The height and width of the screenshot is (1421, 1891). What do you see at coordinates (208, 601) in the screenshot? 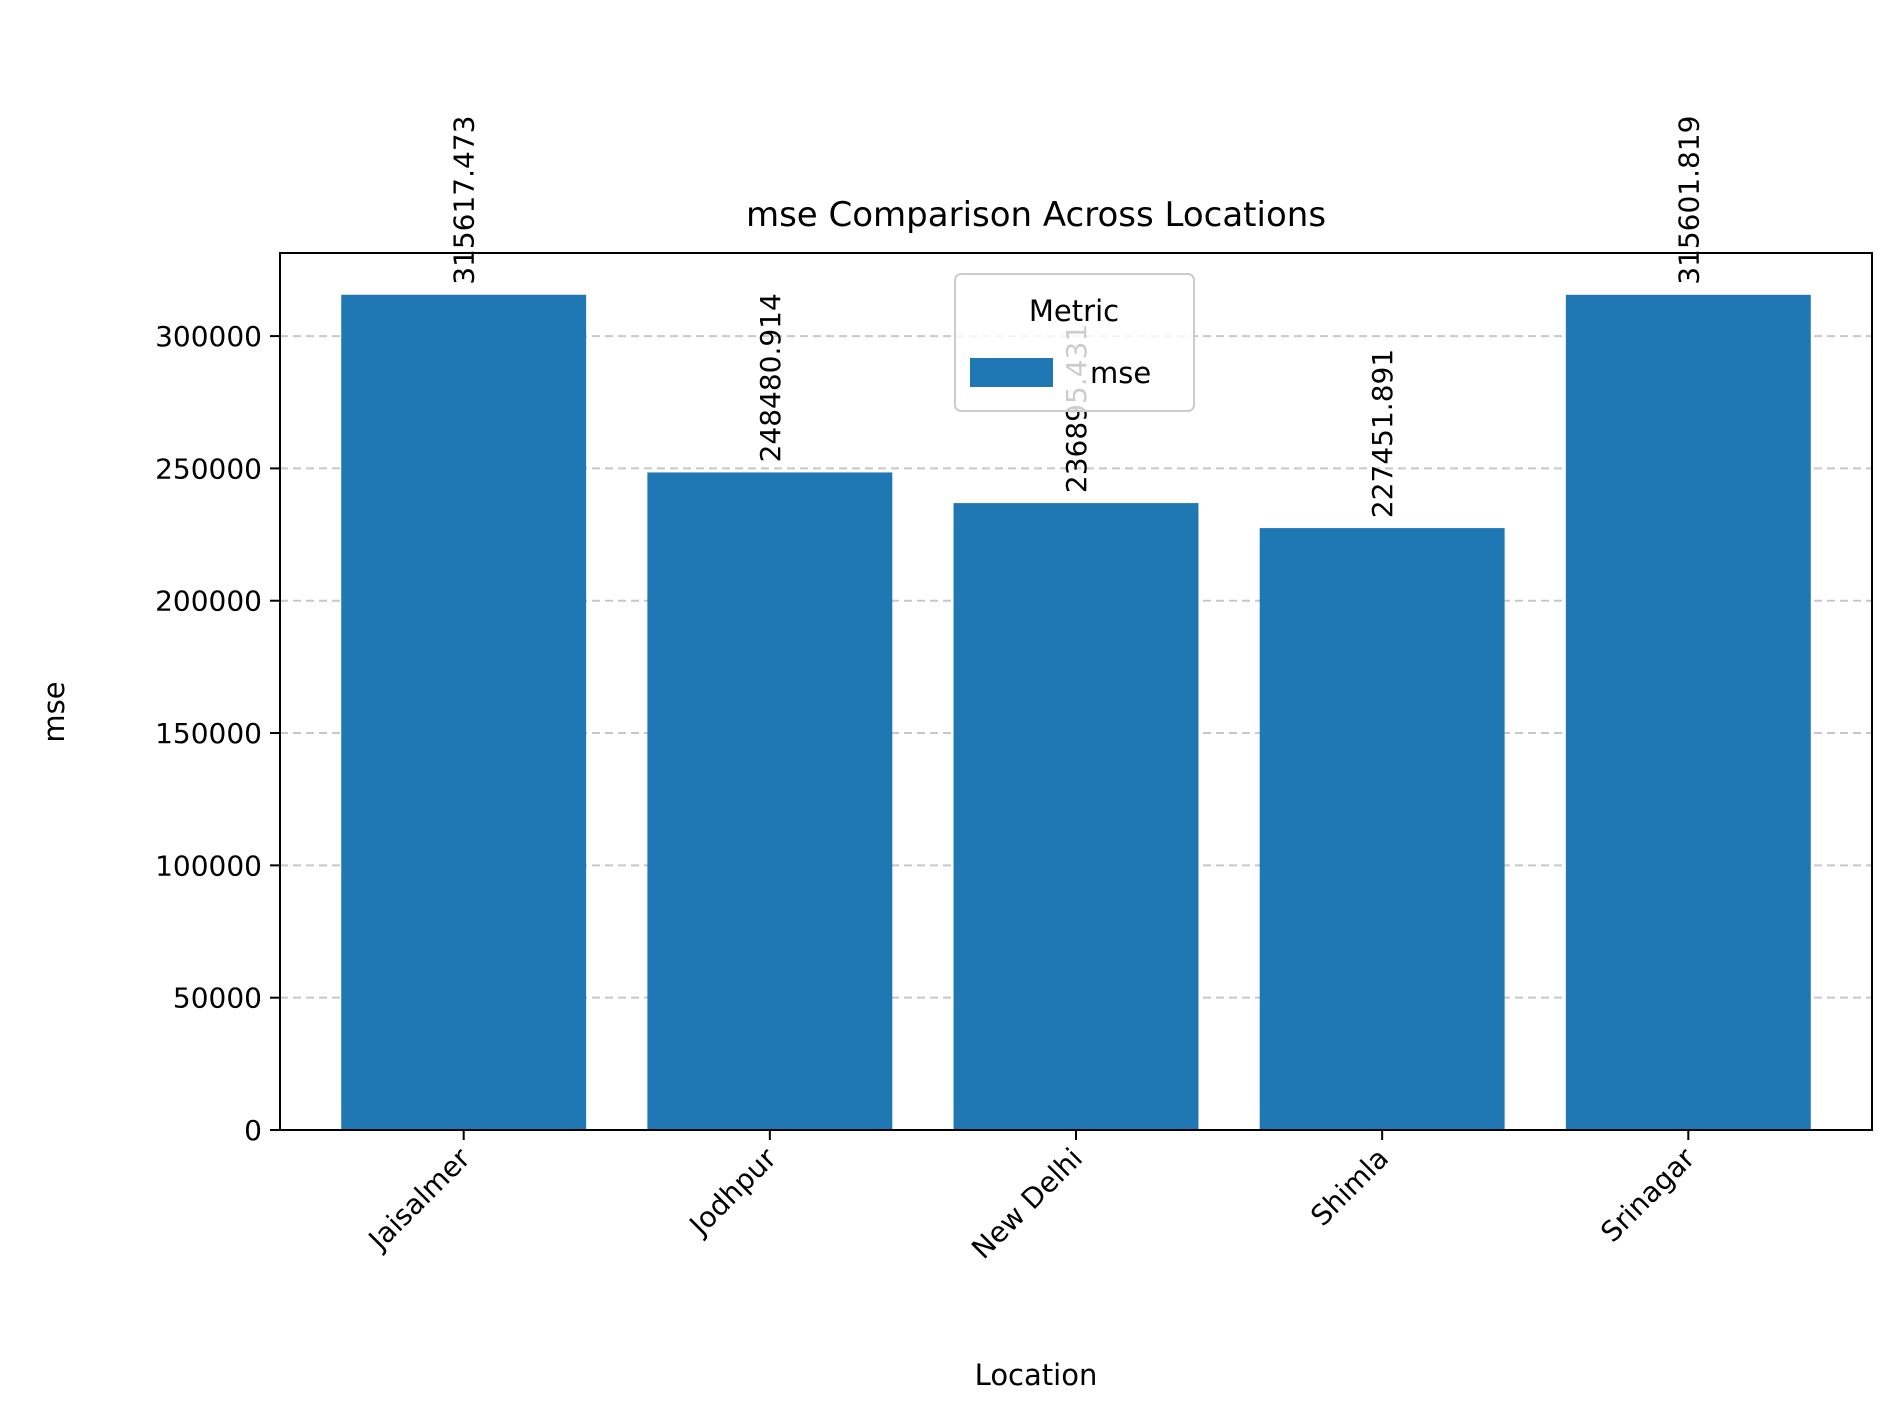
I see `y-tick-label: 200000` at bounding box center [208, 601].